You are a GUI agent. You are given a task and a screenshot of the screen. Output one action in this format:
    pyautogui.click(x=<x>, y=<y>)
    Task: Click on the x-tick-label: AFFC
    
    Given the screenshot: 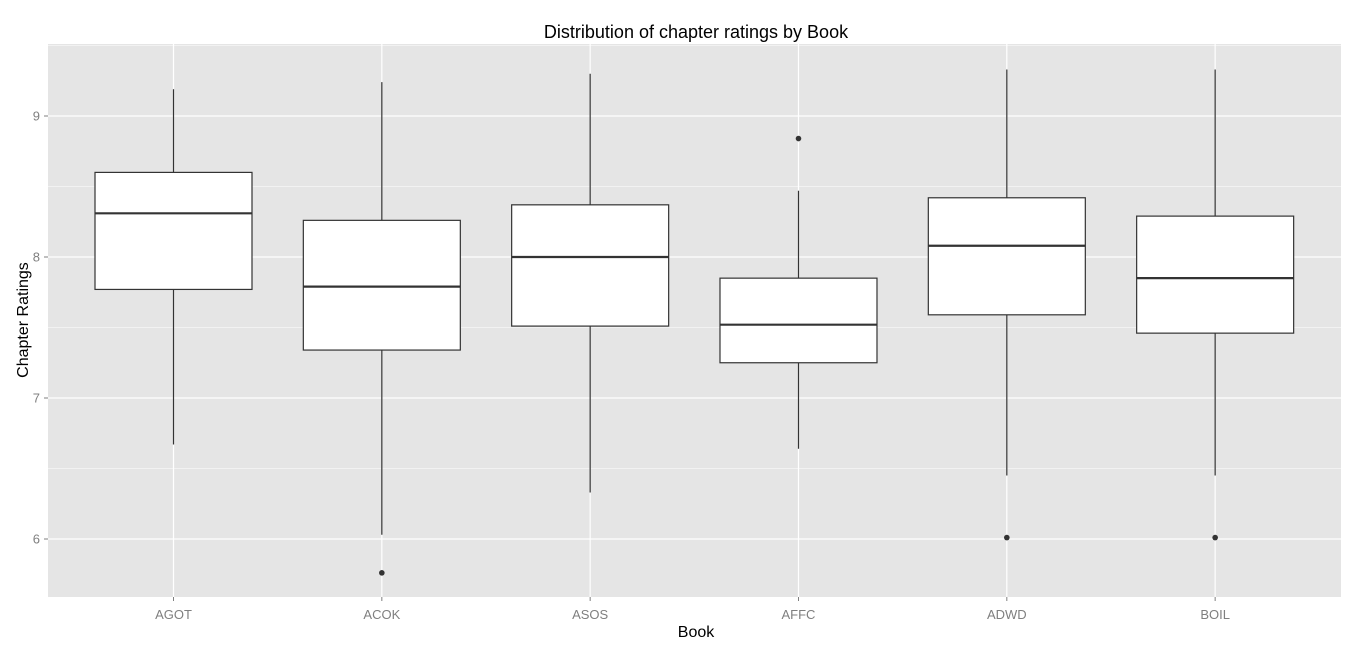 What is the action you would take?
    pyautogui.click(x=799, y=614)
    